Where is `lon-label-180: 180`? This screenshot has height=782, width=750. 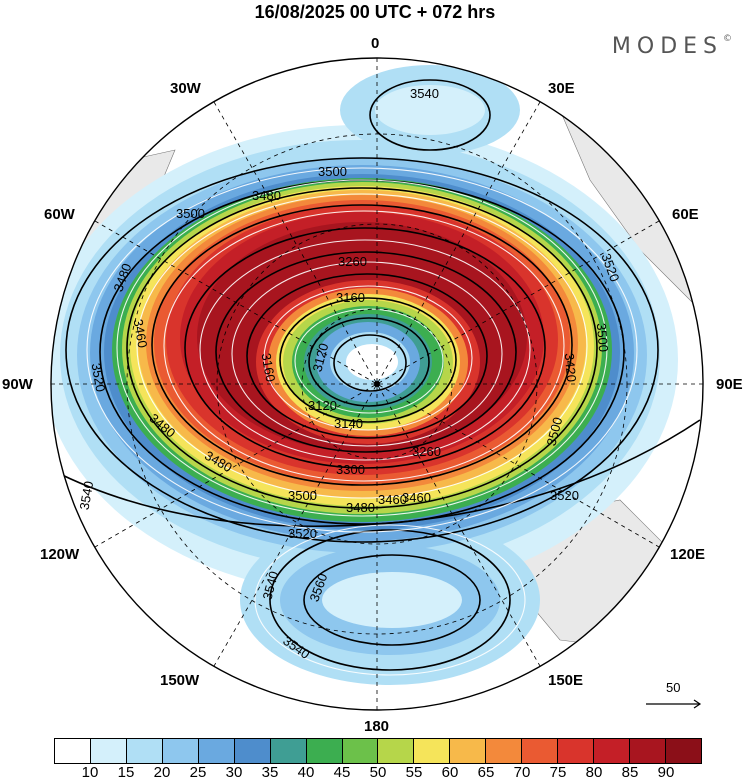
lon-label-180: 180 is located at coordinates (377, 726).